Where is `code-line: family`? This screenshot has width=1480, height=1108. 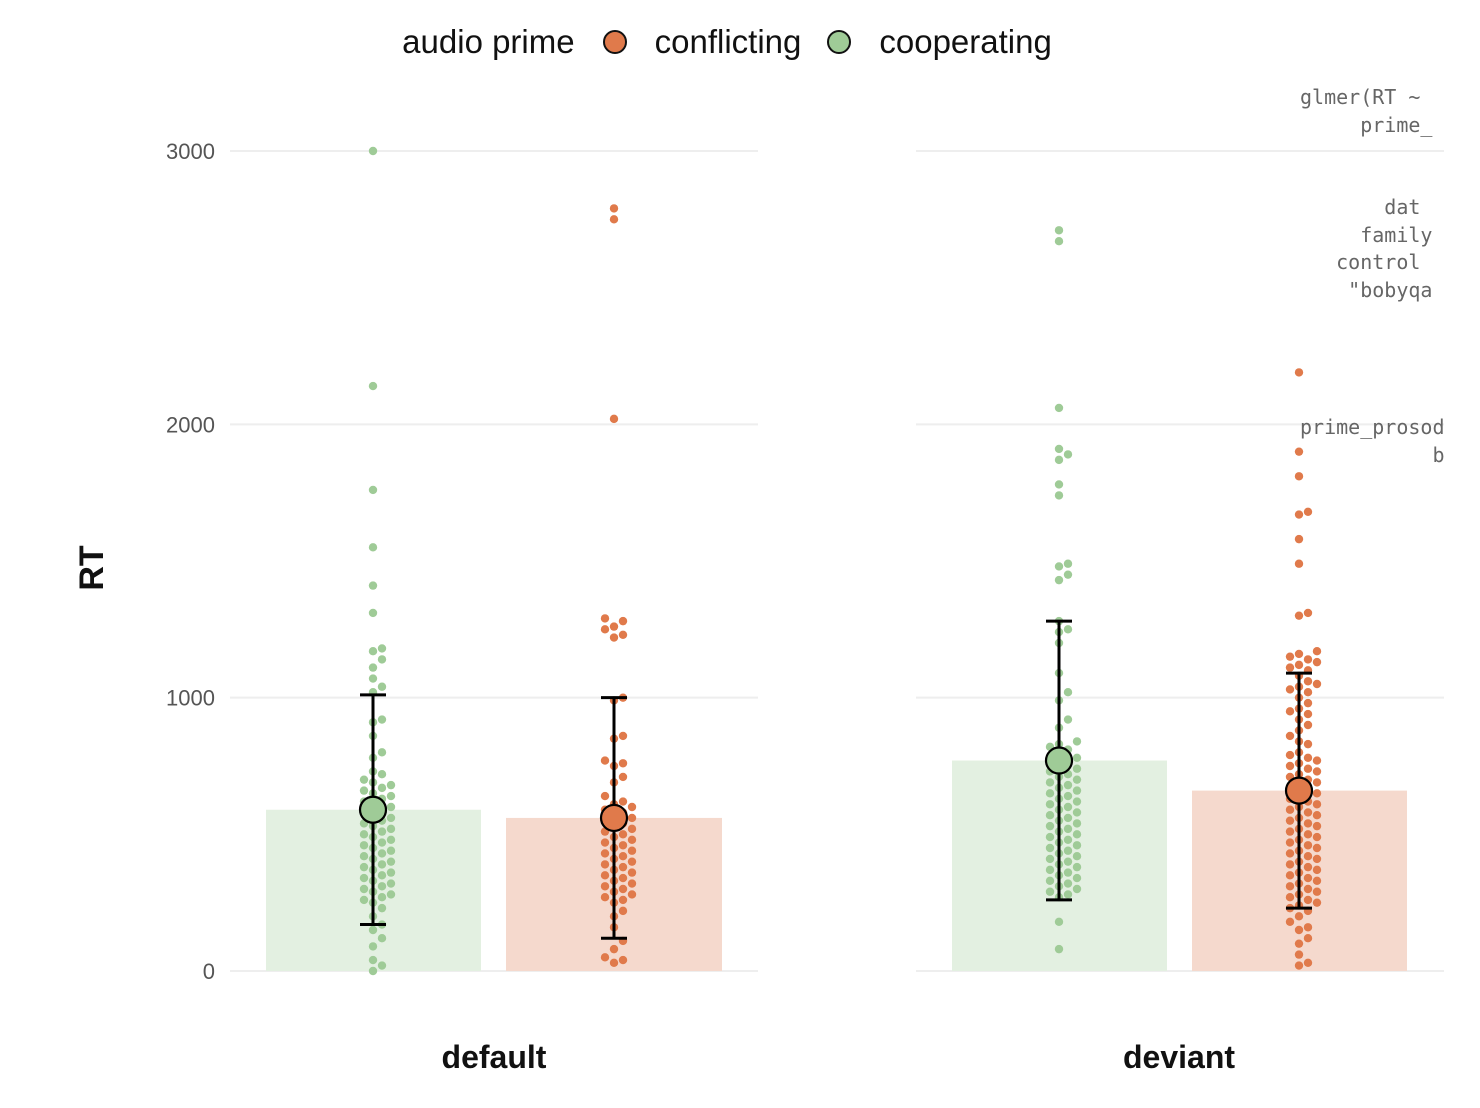
code-line: family is located at coordinates (1390, 236).